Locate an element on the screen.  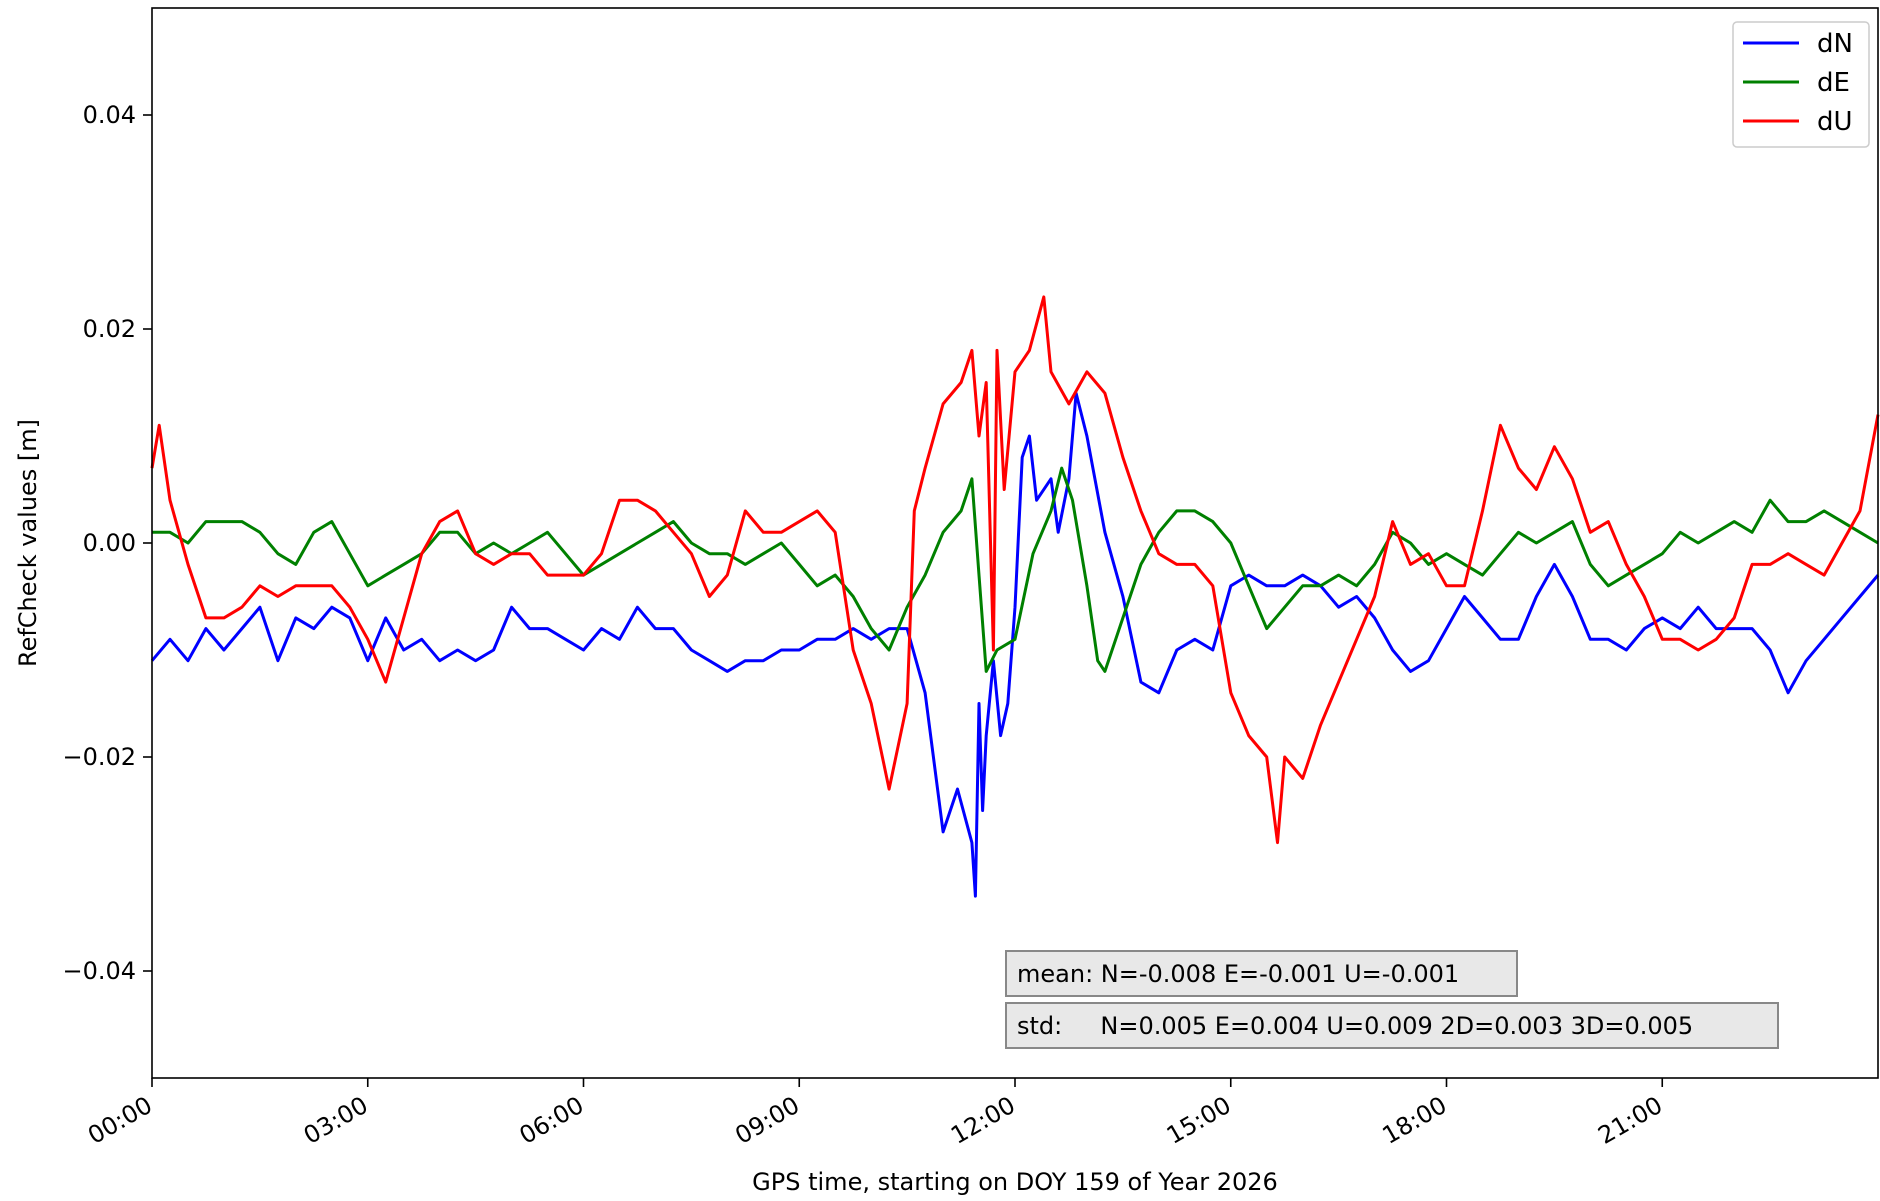
x-tick-label: 21:00 is located at coordinates (1630, 1120).